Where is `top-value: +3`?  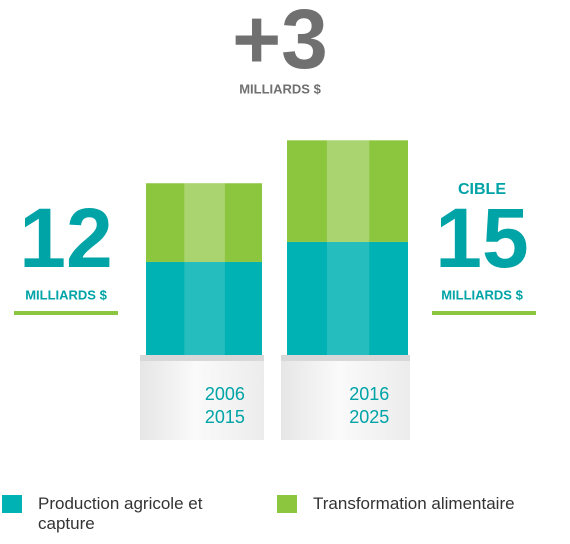
top-value: +3 is located at coordinates (280, 43).